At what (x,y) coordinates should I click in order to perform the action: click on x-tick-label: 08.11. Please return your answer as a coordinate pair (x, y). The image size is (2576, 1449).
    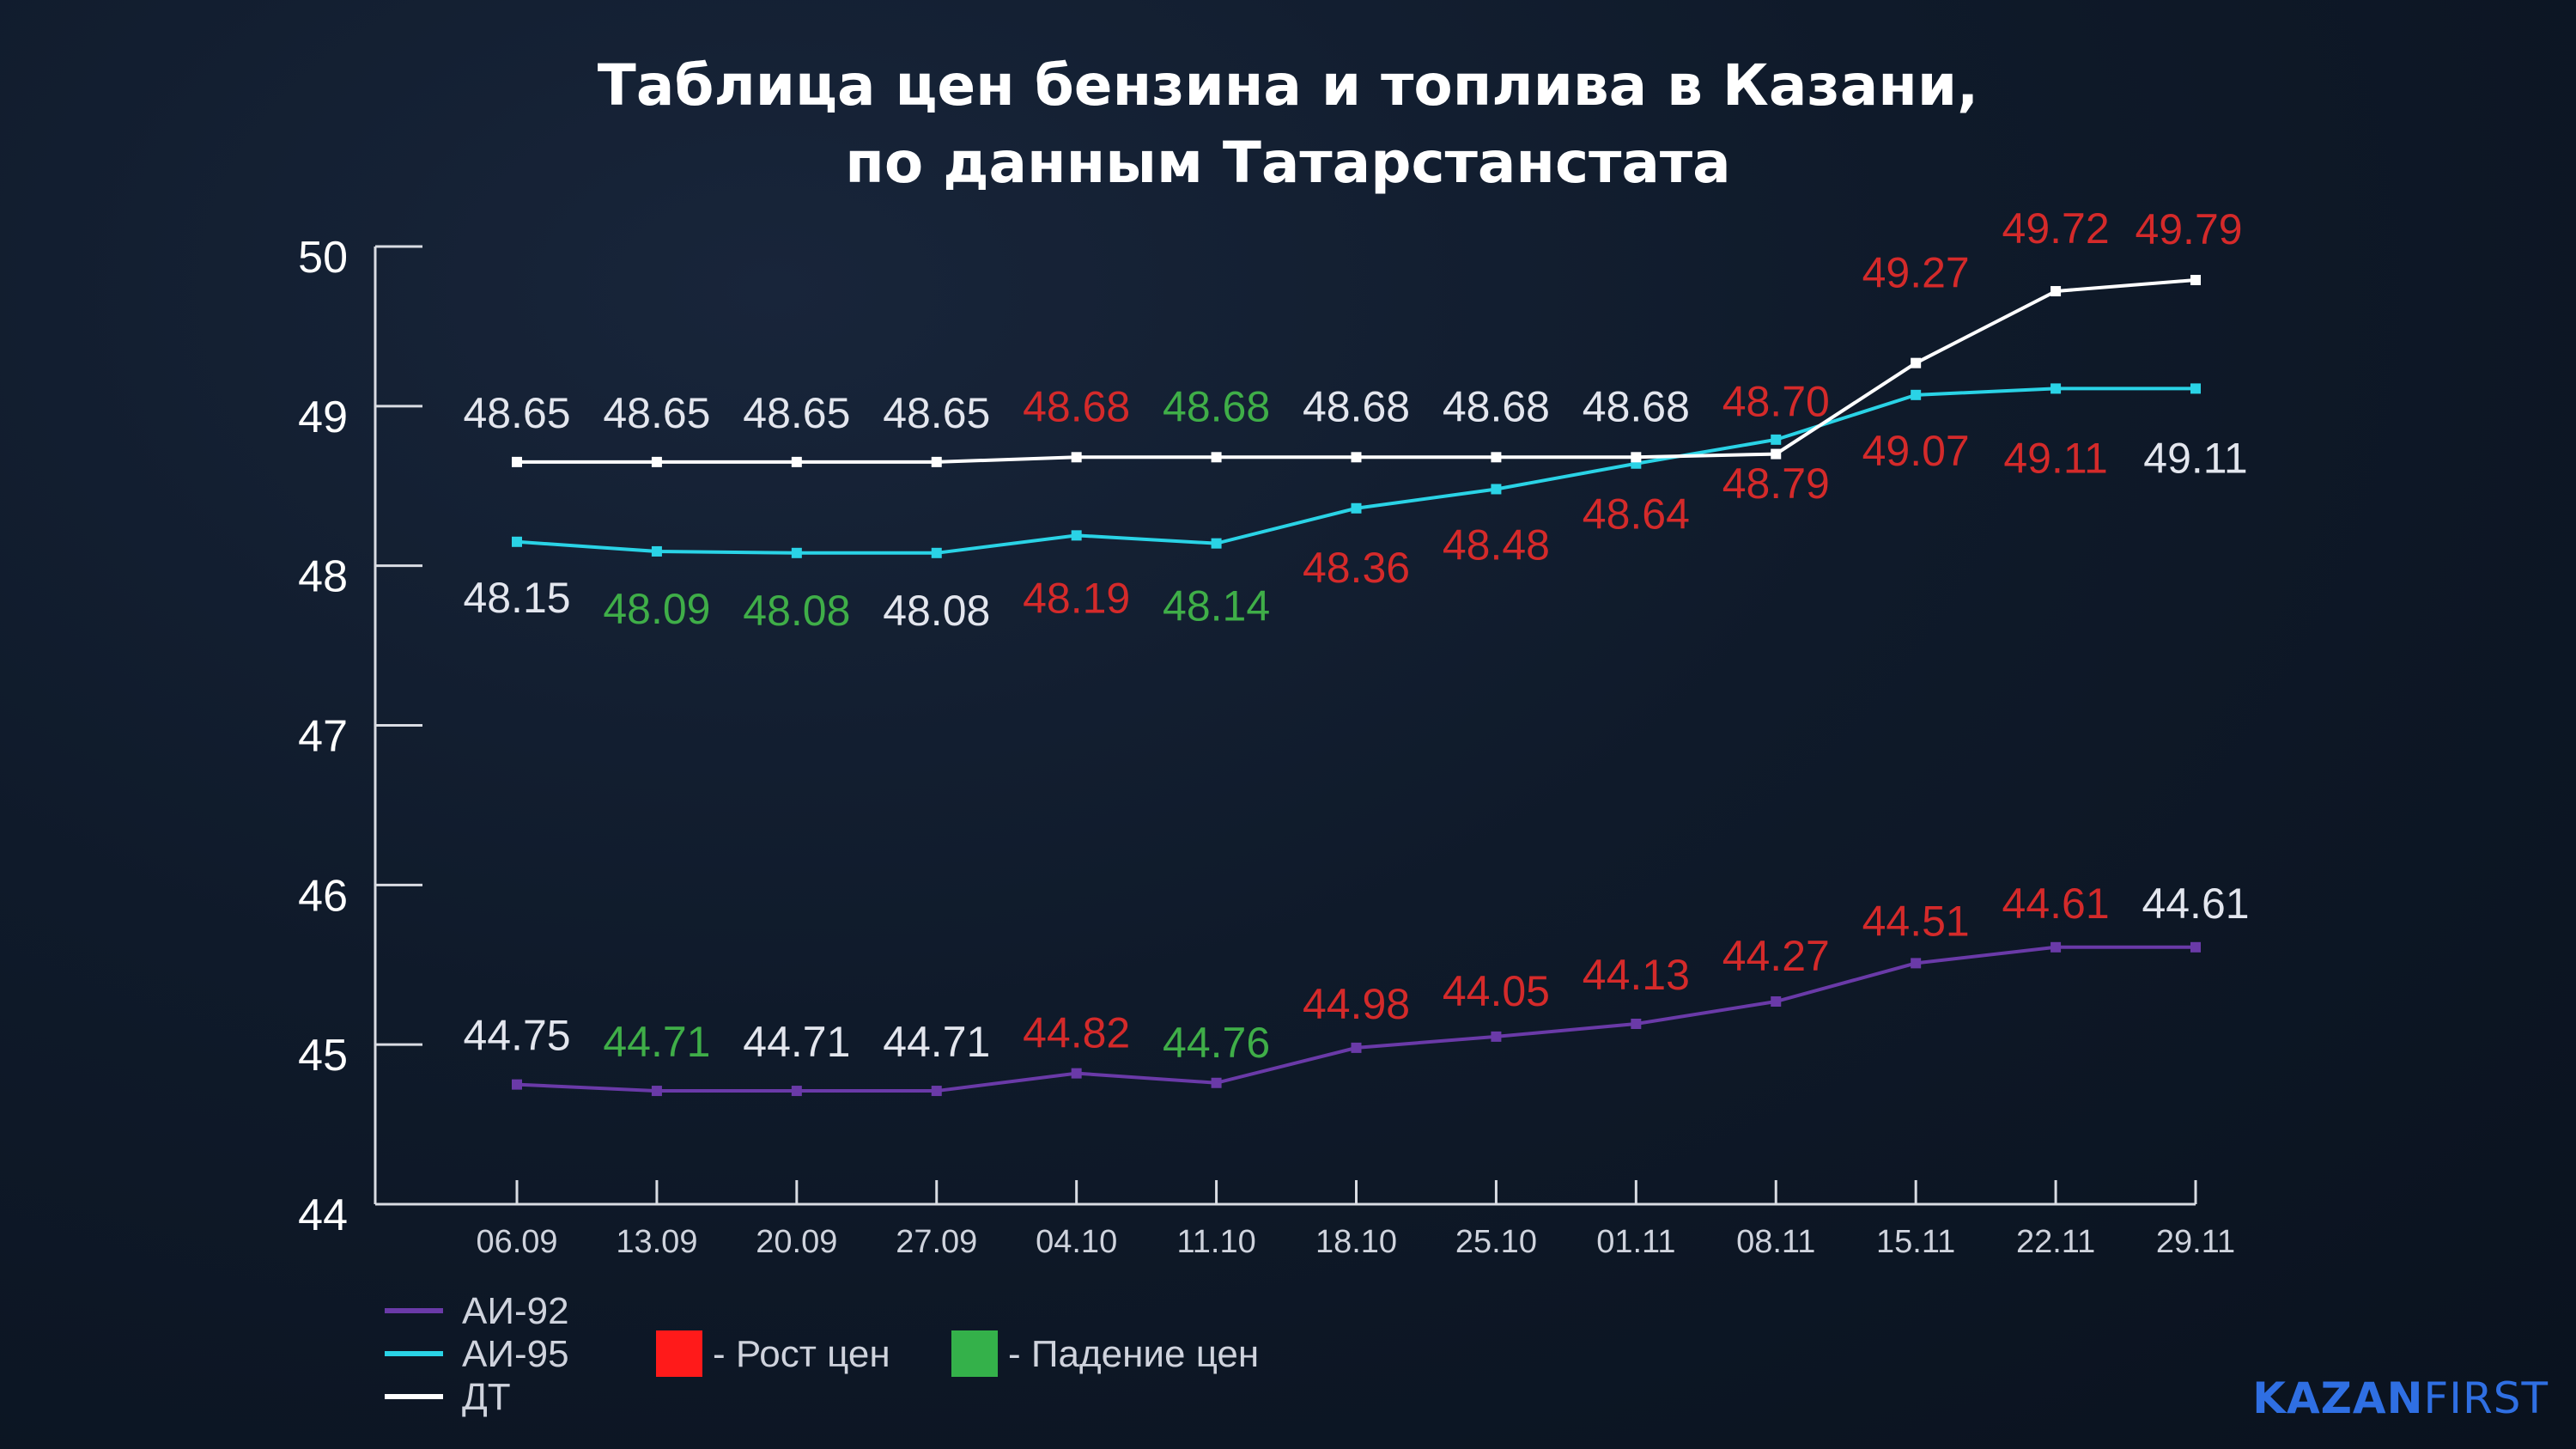
    Looking at the image, I should click on (1776, 1242).